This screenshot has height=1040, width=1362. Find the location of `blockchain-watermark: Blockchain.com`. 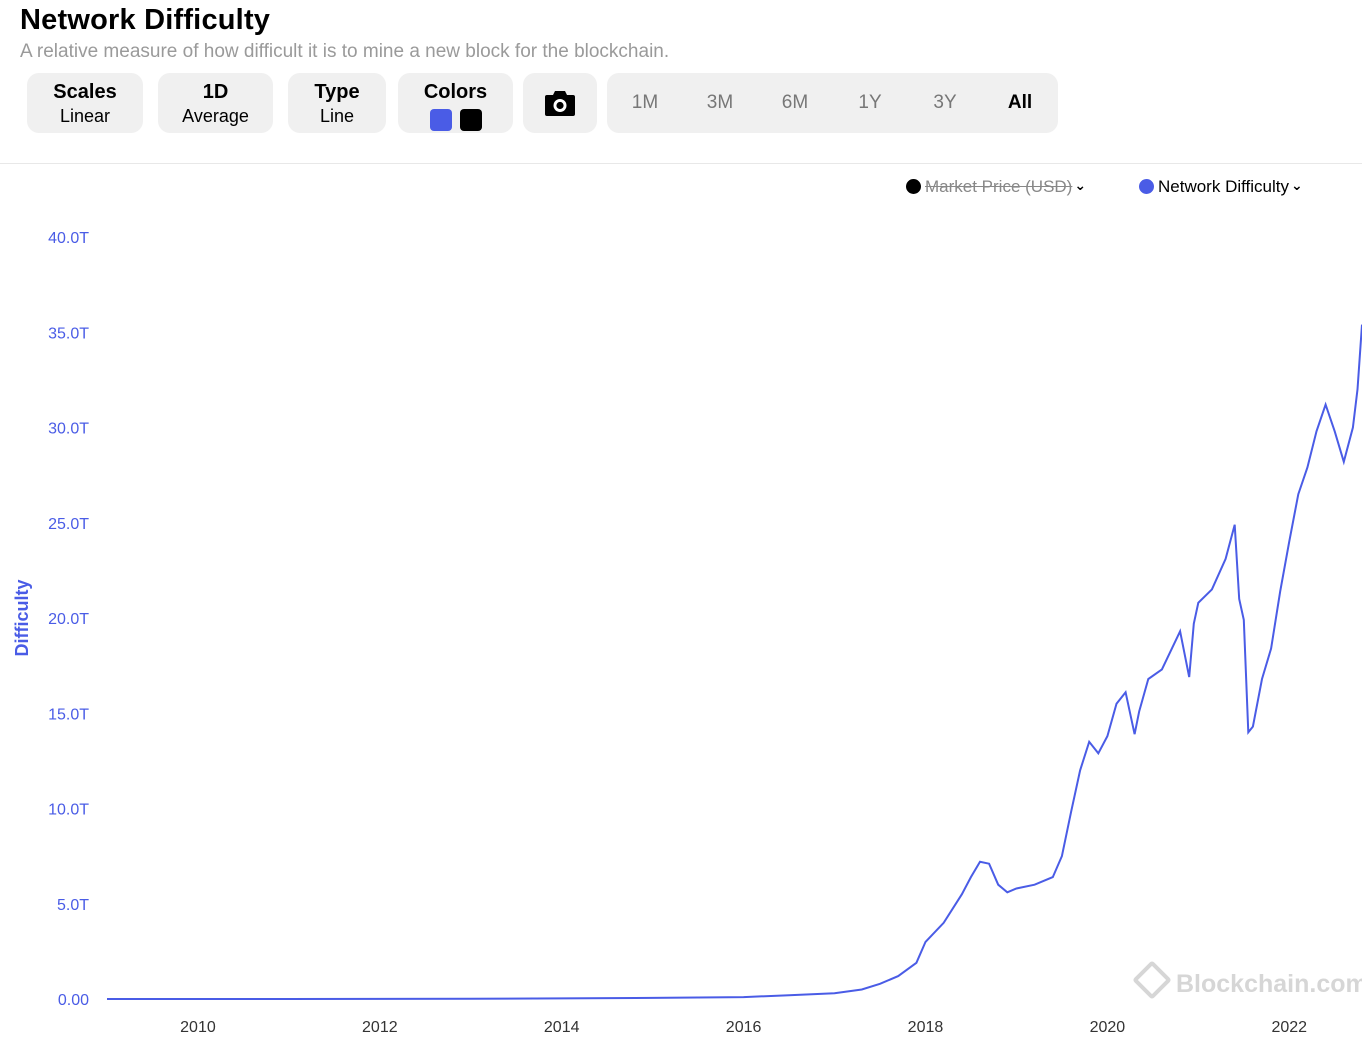

blockchain-watermark: Blockchain.com is located at coordinates (1247, 980).